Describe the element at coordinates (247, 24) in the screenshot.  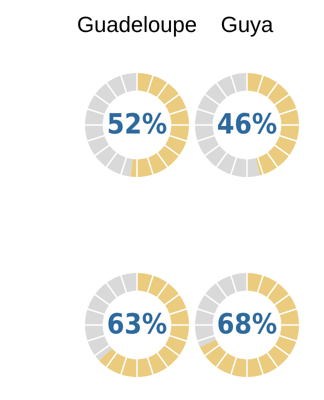
I see `chart-title: Guya` at that location.